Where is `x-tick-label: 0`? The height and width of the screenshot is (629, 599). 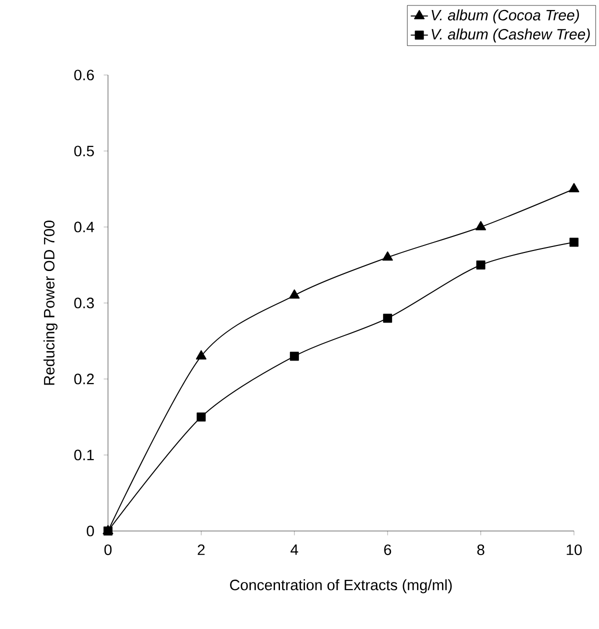
x-tick-label: 0 is located at coordinates (108, 550).